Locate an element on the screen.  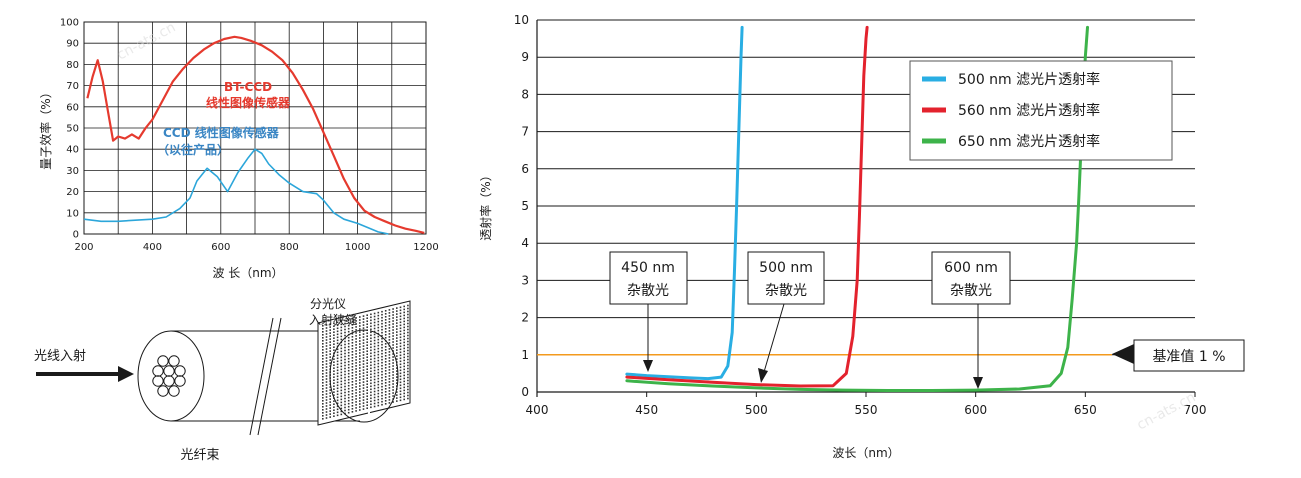
tr-x-tick-label: 600 is located at coordinates (975, 410).